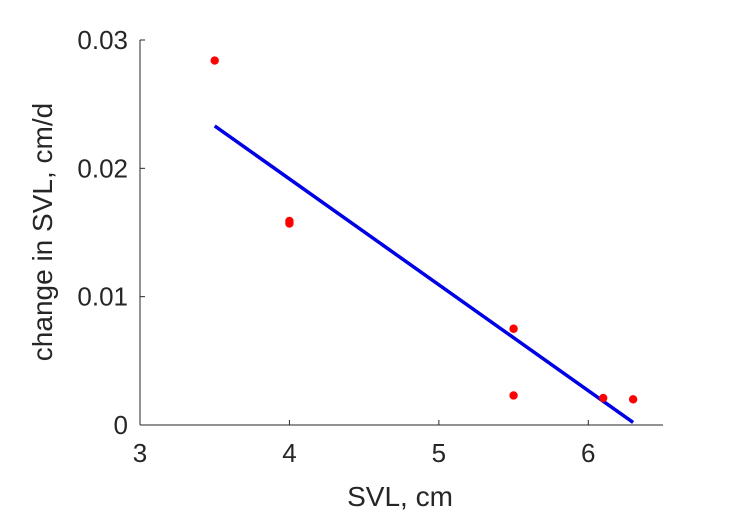 The width and height of the screenshot is (729, 521). Describe the element at coordinates (42, 232) in the screenshot. I see `y-axis-label: change in SVL, cm/d` at that location.